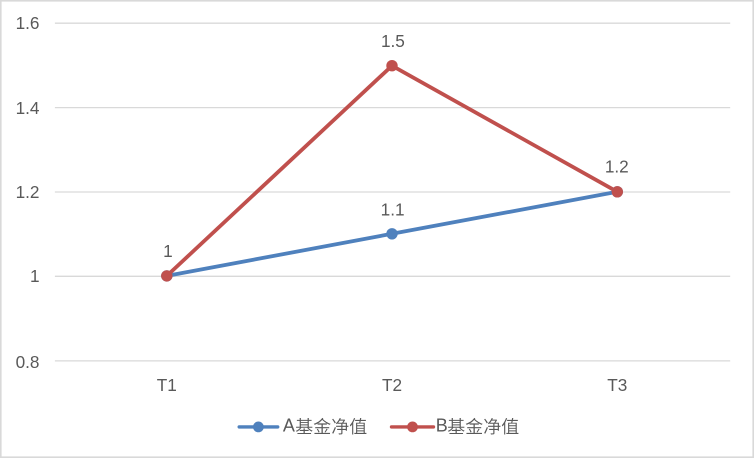  Describe the element at coordinates (392, 385) in the screenshot. I see `svg-text: T2` at that location.